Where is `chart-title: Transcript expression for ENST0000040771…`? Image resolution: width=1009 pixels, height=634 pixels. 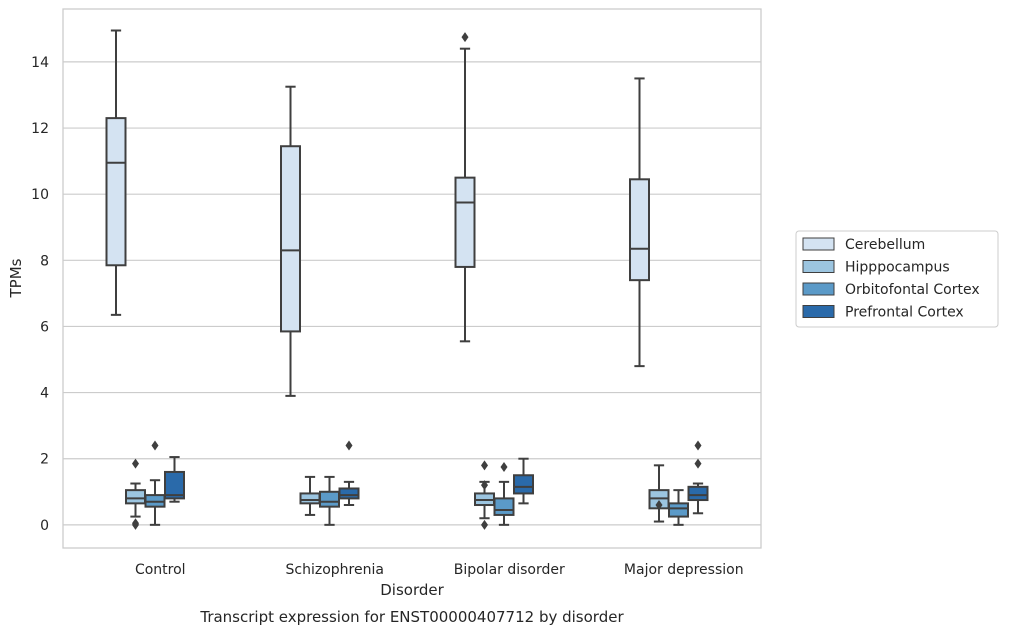 chart-title: Transcript expression for ENST0000040771… is located at coordinates (411, 617).